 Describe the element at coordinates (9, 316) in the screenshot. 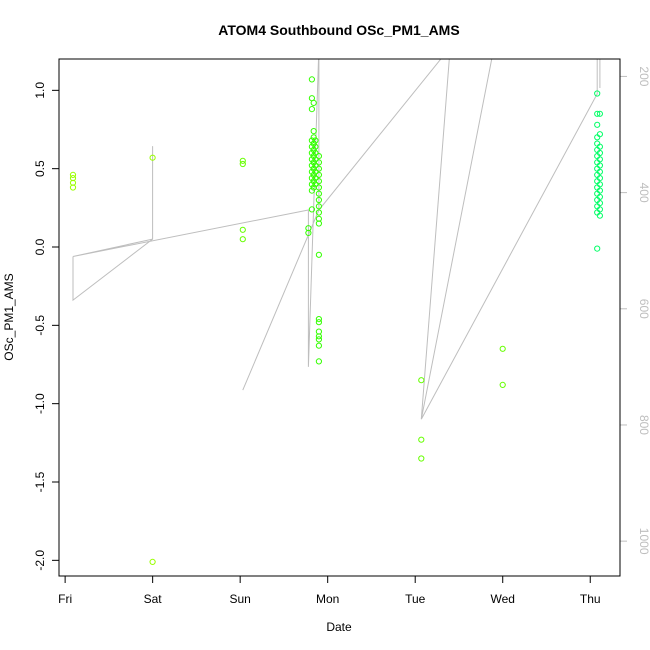

I see `y-axis-label: OSc_PM1_AMS` at that location.